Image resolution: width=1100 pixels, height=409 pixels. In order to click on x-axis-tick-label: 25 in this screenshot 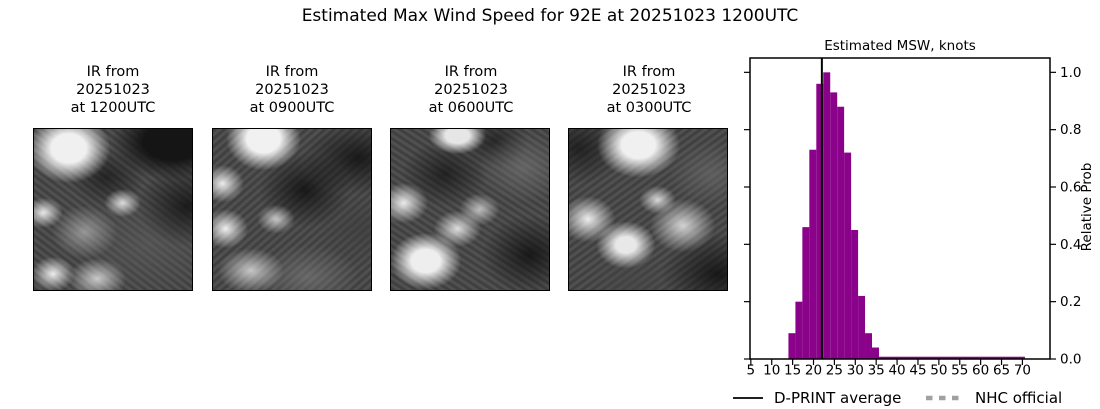, I will do `click(834, 371)`.